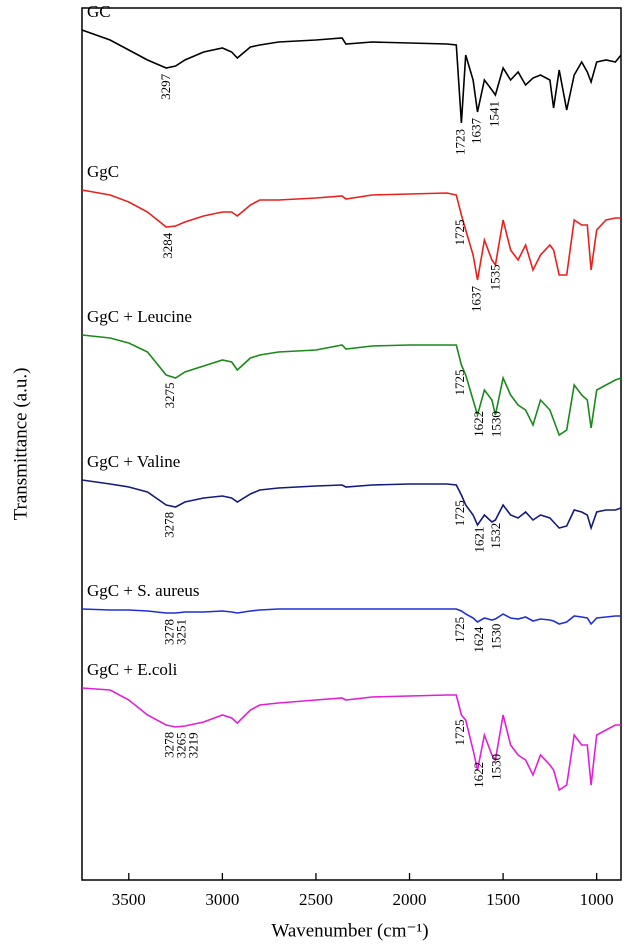  Describe the element at coordinates (132, 669) in the screenshot. I see `series-label: GgC + E.coli` at that location.